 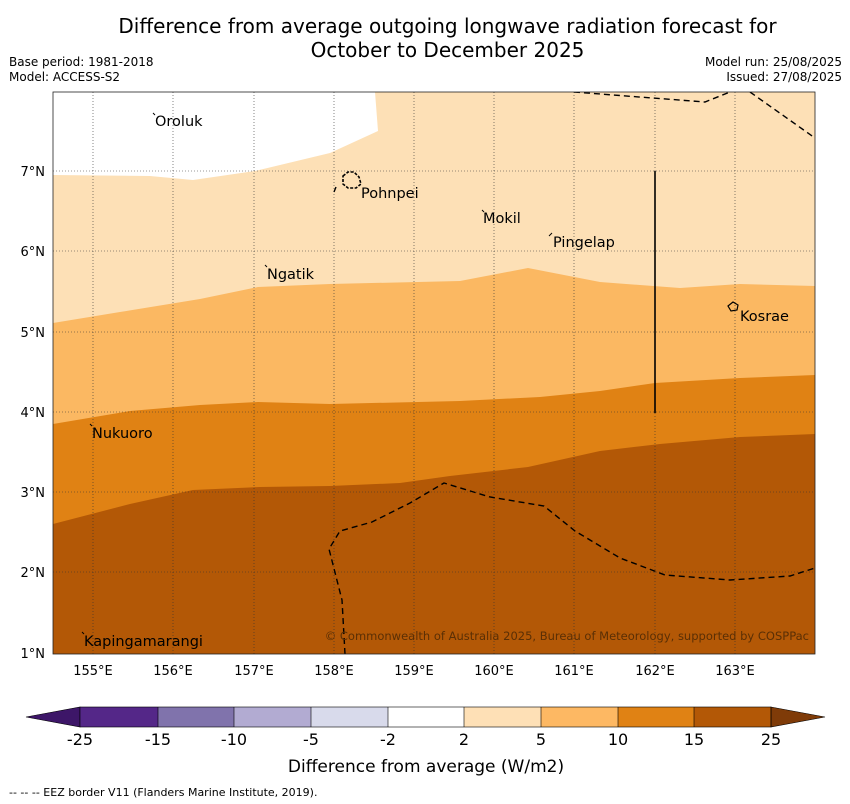 I want to click on model-name: Model: ACCESS-S2, so click(x=65, y=77).